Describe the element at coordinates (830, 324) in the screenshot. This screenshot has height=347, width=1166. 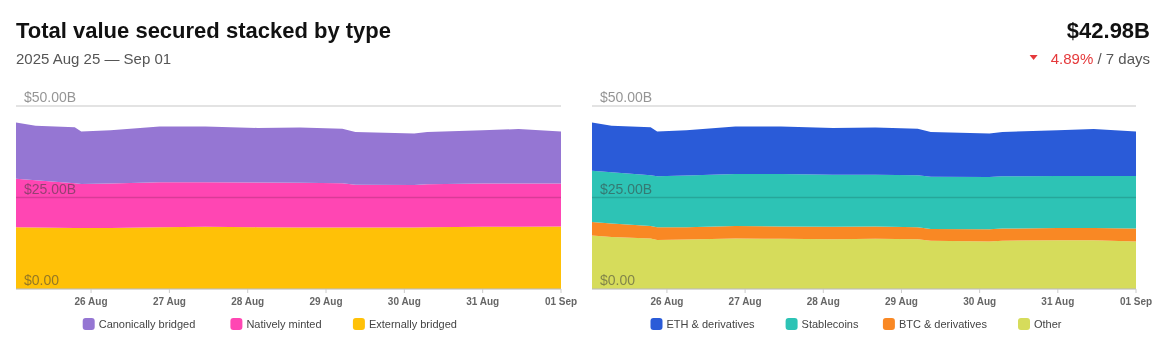
I see `legend-label: Stablecoins` at that location.